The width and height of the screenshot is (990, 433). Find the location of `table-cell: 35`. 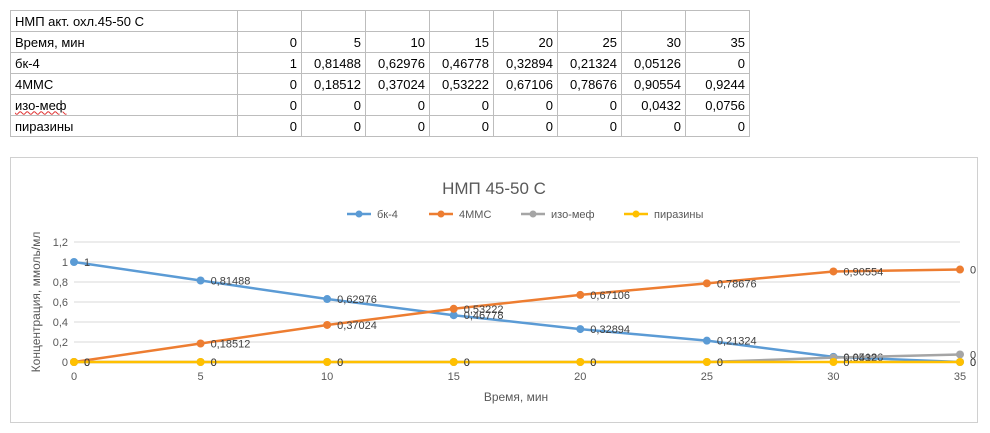

table-cell: 35 is located at coordinates (717, 42).